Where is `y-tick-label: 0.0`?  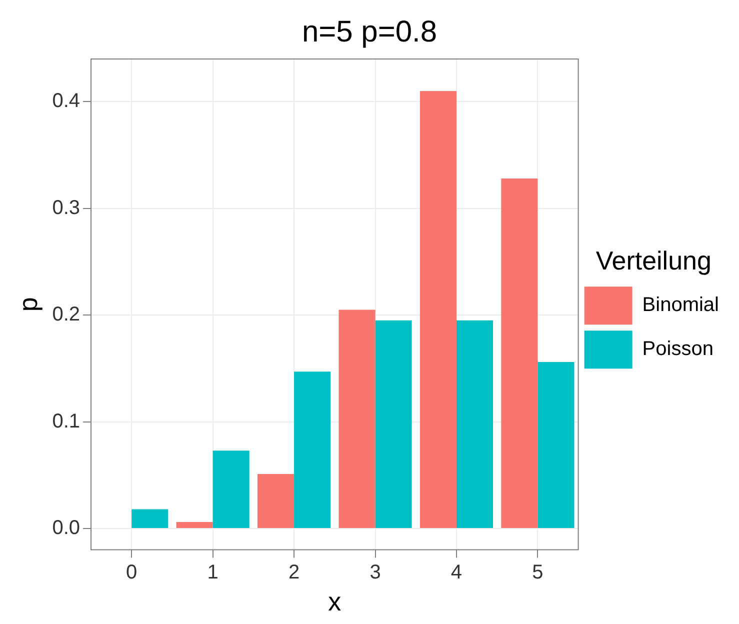
y-tick-label: 0.0 is located at coordinates (66, 527).